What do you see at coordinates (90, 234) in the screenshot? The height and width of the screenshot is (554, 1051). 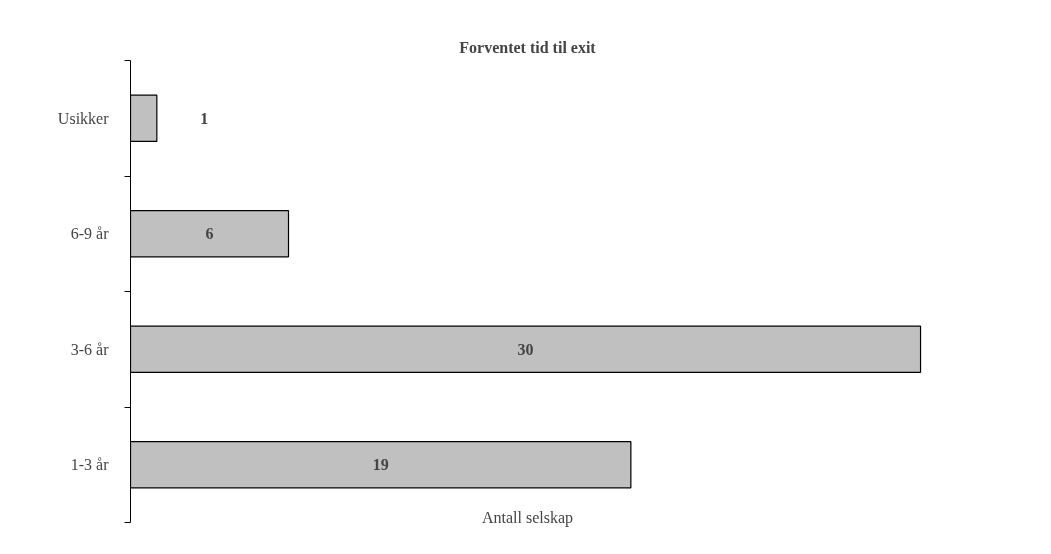 I see `y-tick-label: 6-9 år` at bounding box center [90, 234].